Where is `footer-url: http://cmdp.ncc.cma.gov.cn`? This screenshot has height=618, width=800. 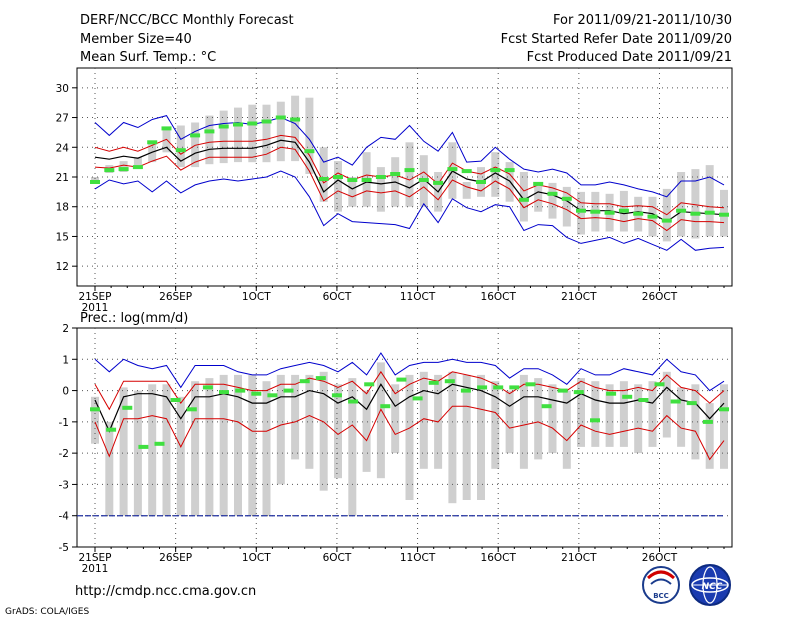 footer-url: http://cmdp.ncc.cma.gov.cn is located at coordinates (165, 591).